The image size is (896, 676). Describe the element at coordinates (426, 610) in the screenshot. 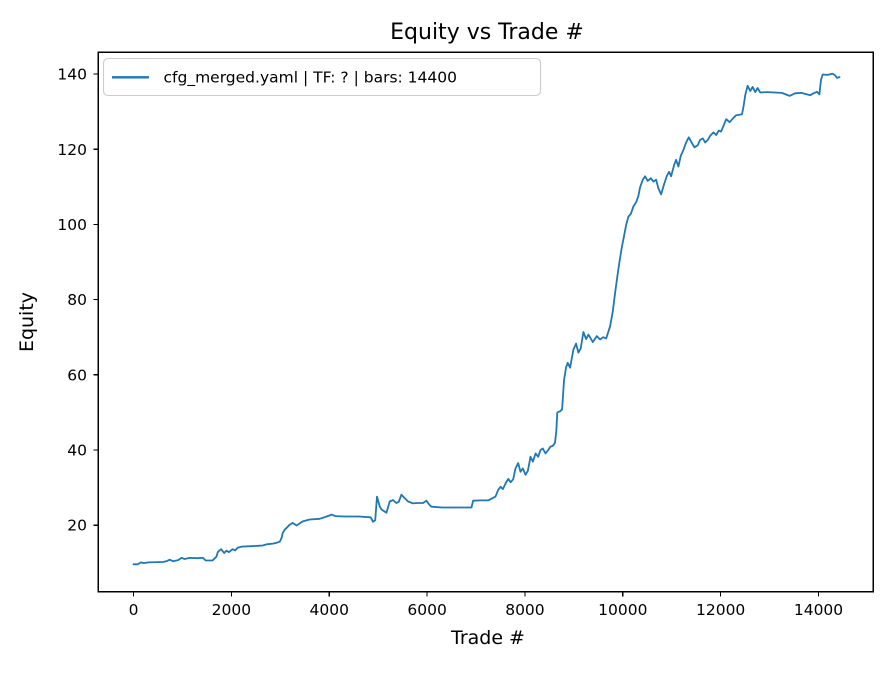

I see `x-tick-label: 6000` at that location.